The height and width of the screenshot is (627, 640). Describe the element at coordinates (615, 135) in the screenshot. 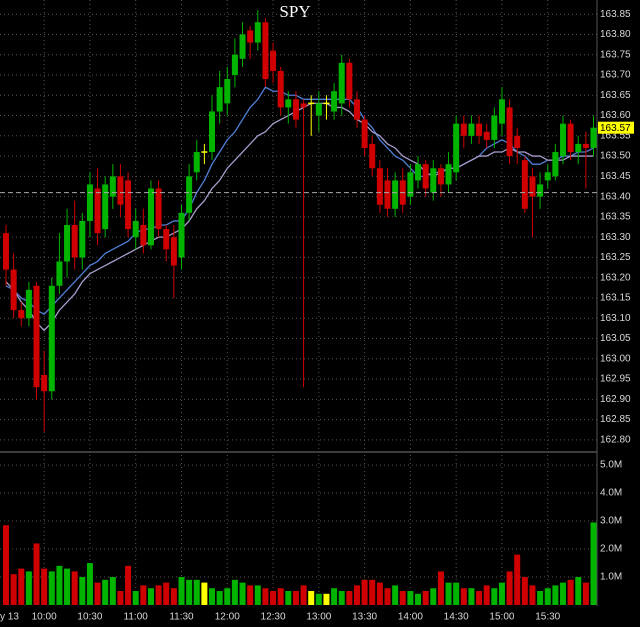

I see `y-tick-label: 163.55` at that location.